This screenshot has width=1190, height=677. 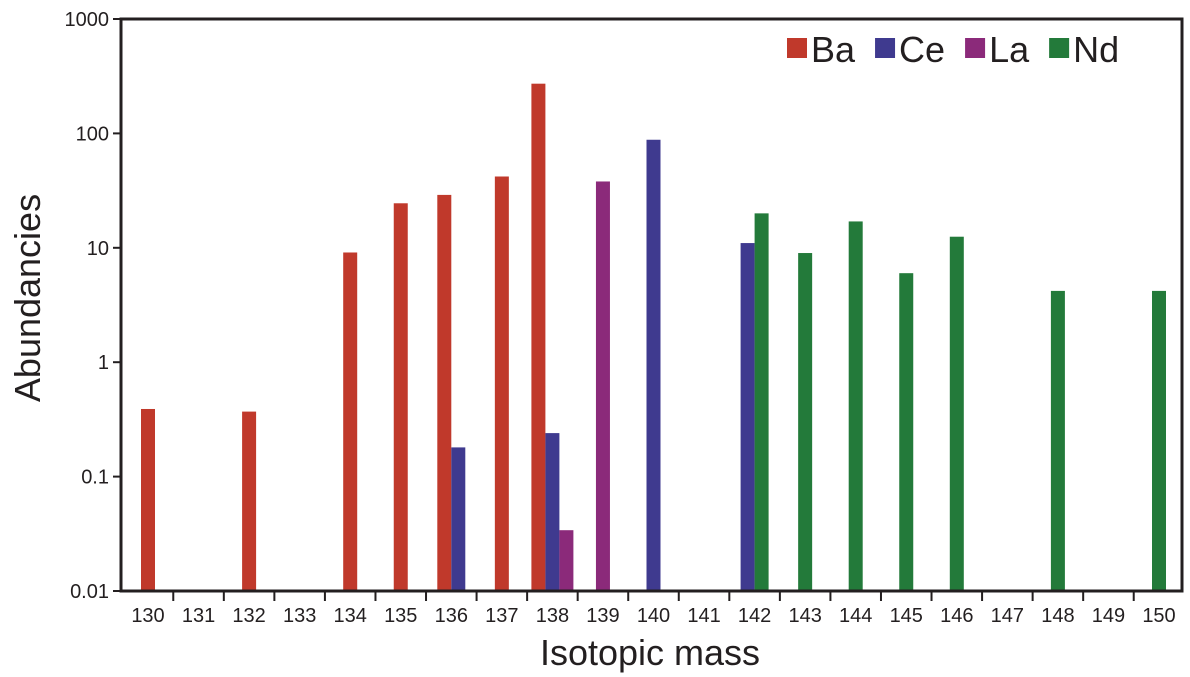 I want to click on x-tick-label: 142, so click(x=754, y=616).